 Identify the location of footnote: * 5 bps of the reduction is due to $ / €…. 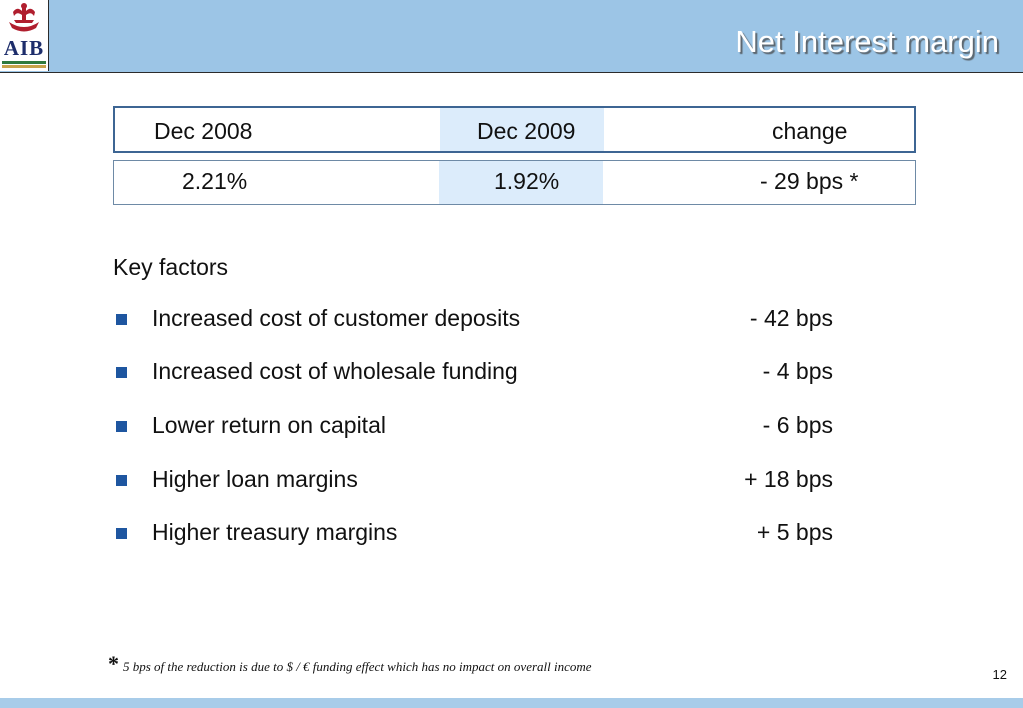
(350, 664).